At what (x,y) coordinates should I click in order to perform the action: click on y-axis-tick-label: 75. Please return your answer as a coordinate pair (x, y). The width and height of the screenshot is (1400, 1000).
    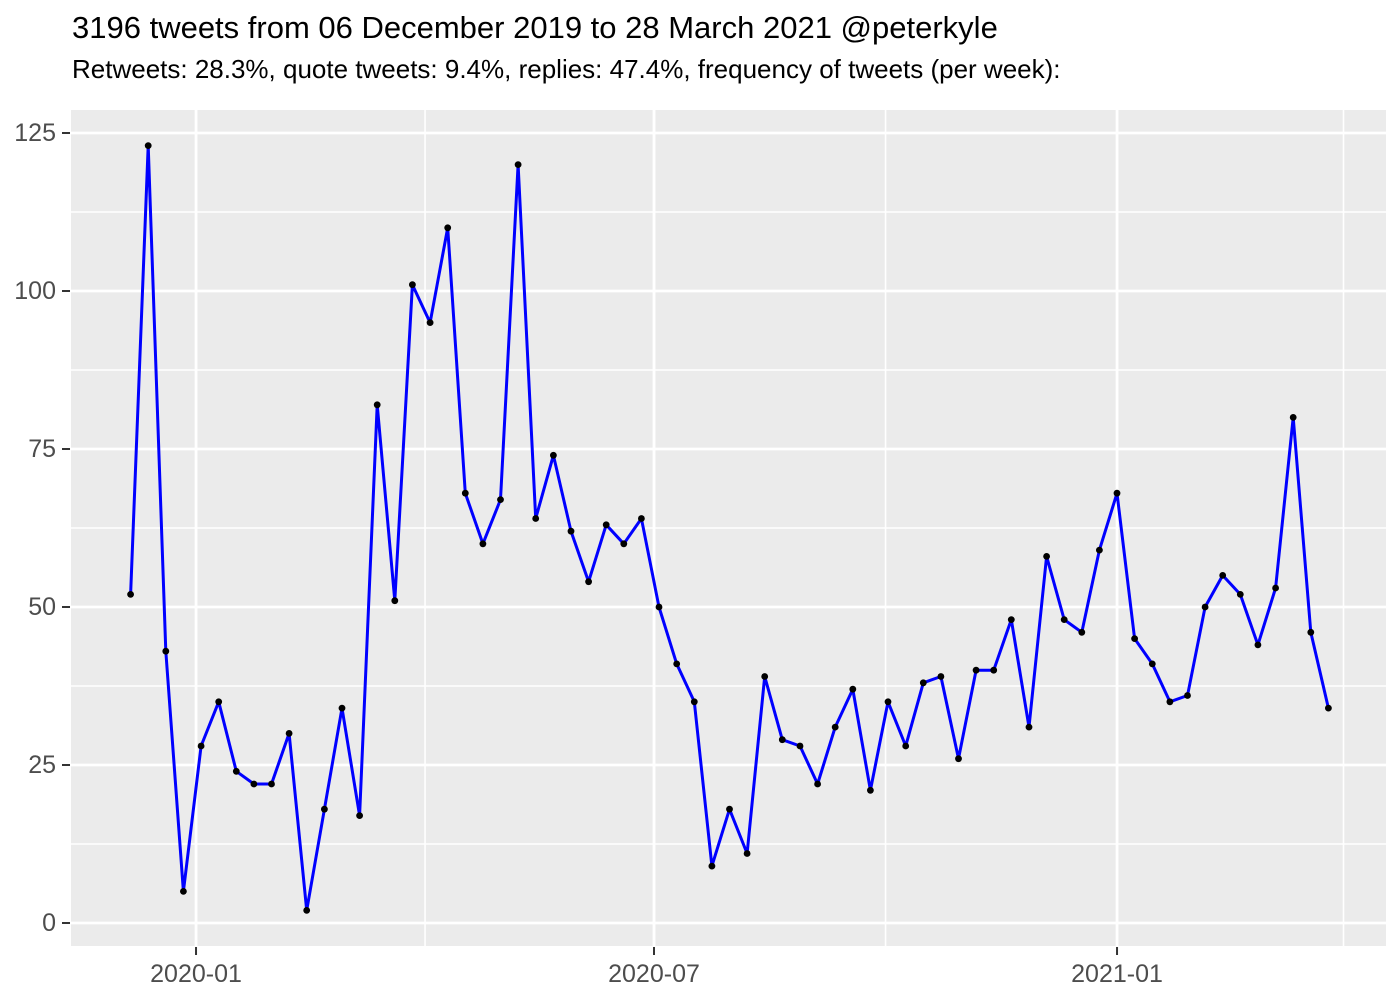
    Looking at the image, I should click on (42, 449).